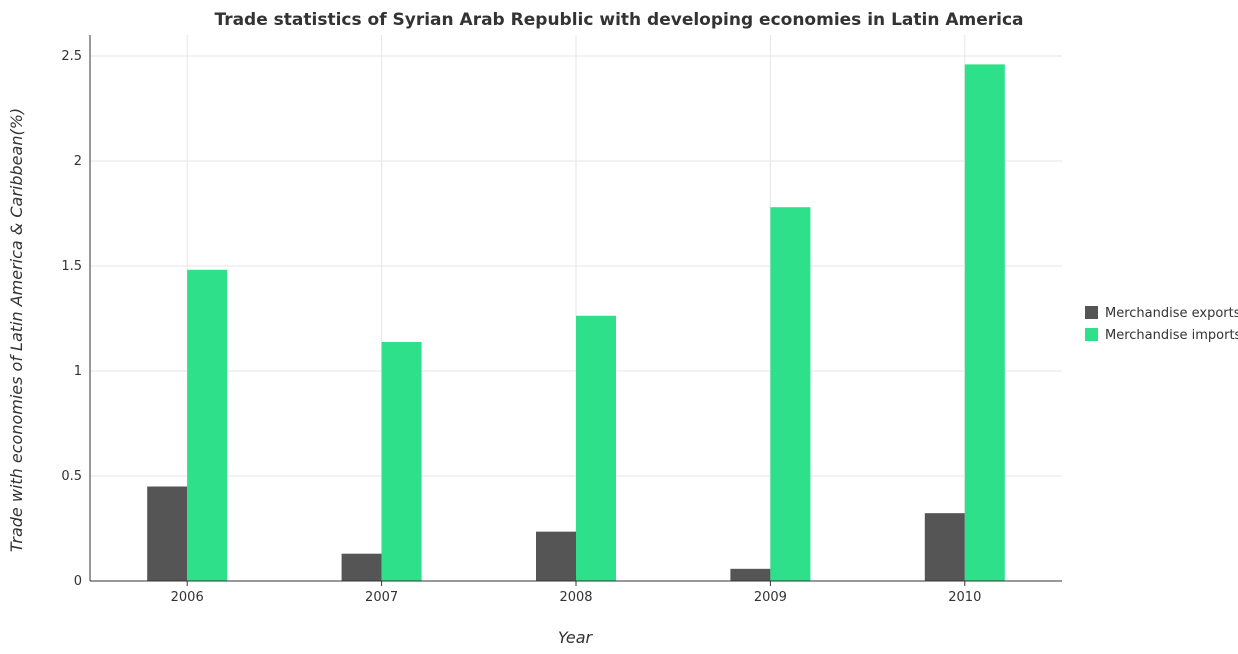 This screenshot has width=1238, height=654. What do you see at coordinates (1161, 324) in the screenshot?
I see `legend: Merchandise exports Merchandise imports` at bounding box center [1161, 324].